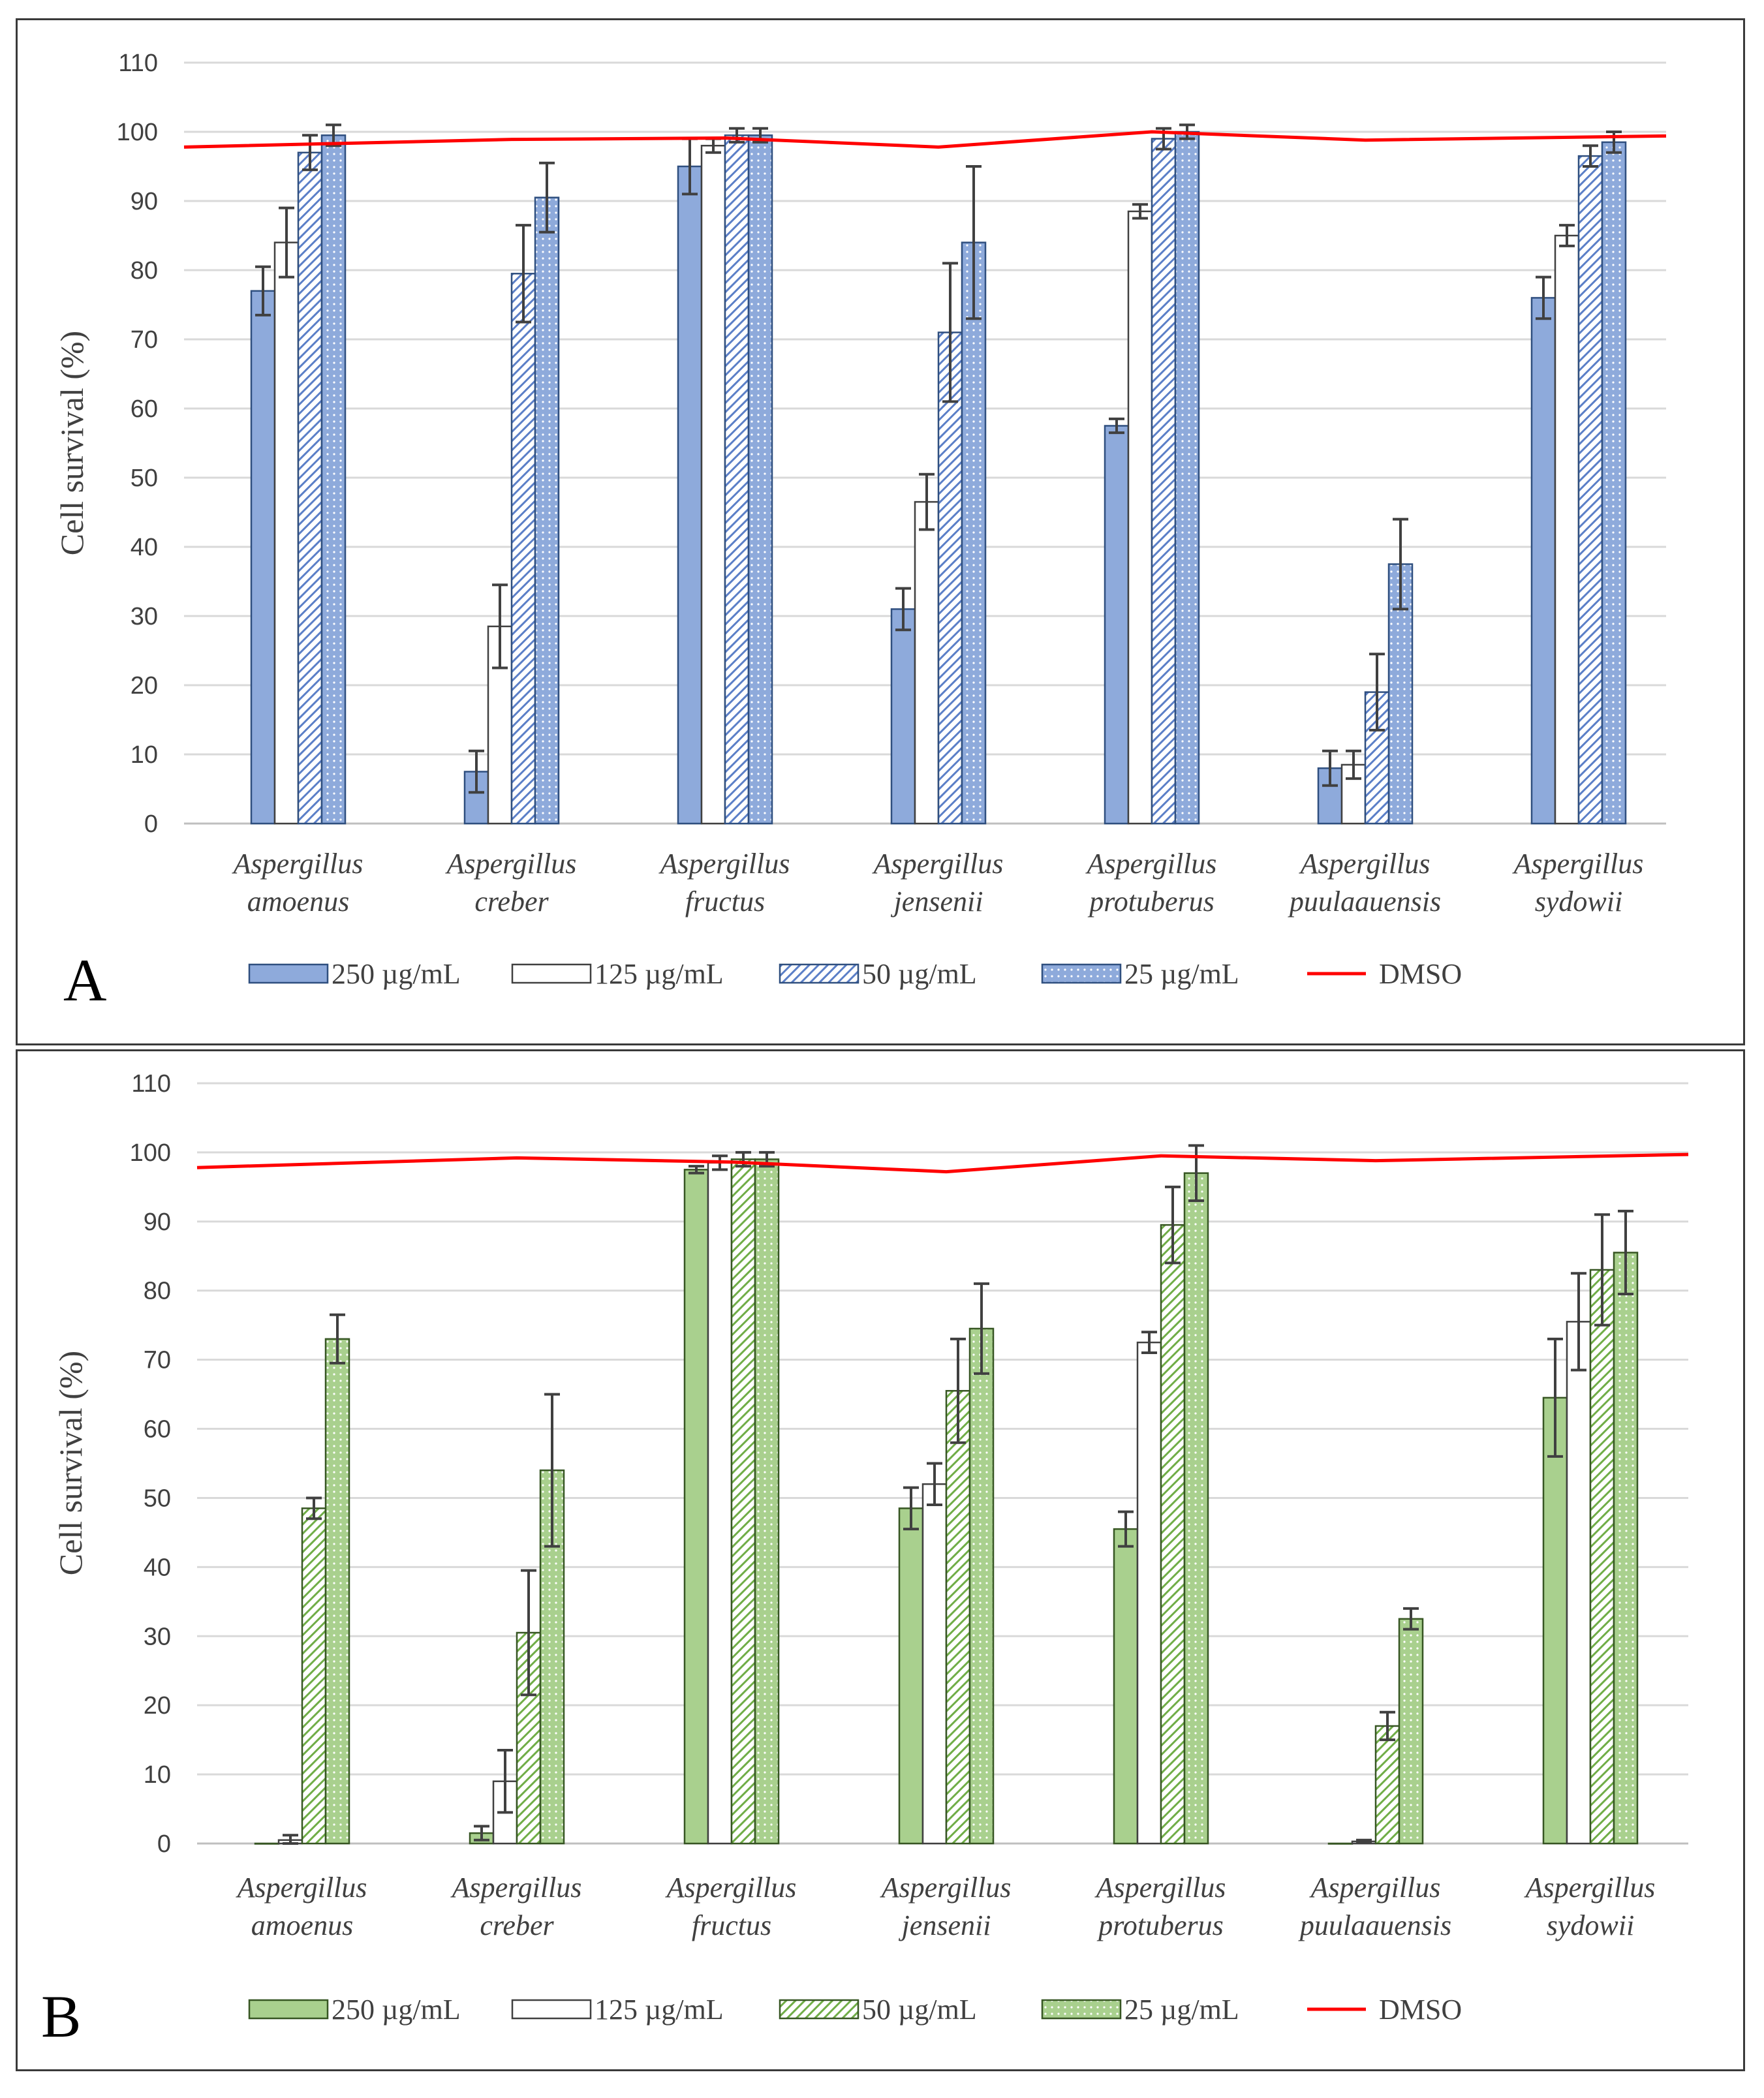 Image resolution: width=1764 pixels, height=2098 pixels. Describe the element at coordinates (659, 2010) in the screenshot. I see `legend-label: 125 µg/mL` at that location.